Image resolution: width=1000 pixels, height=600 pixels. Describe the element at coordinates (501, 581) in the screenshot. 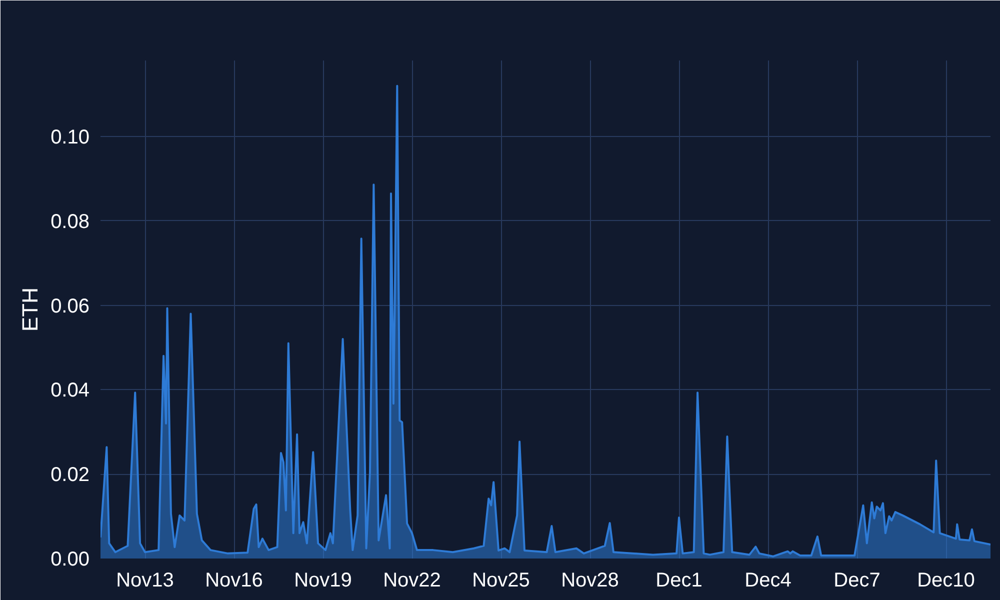

I see `x-tick-label: Nov25` at that location.